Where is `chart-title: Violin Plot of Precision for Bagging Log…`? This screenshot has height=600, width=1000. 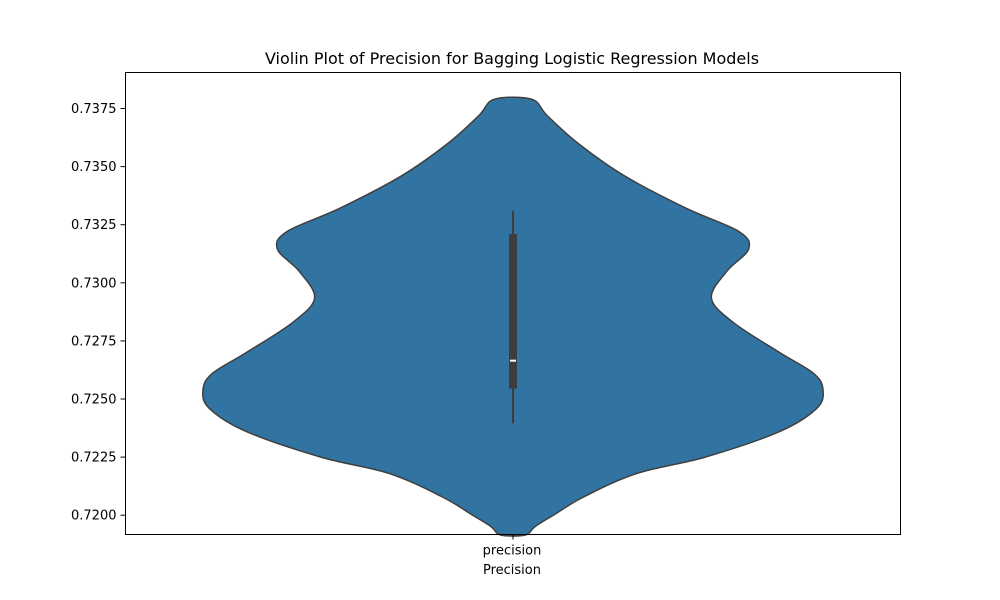 chart-title: Violin Plot of Precision for Bagging Log… is located at coordinates (512, 58).